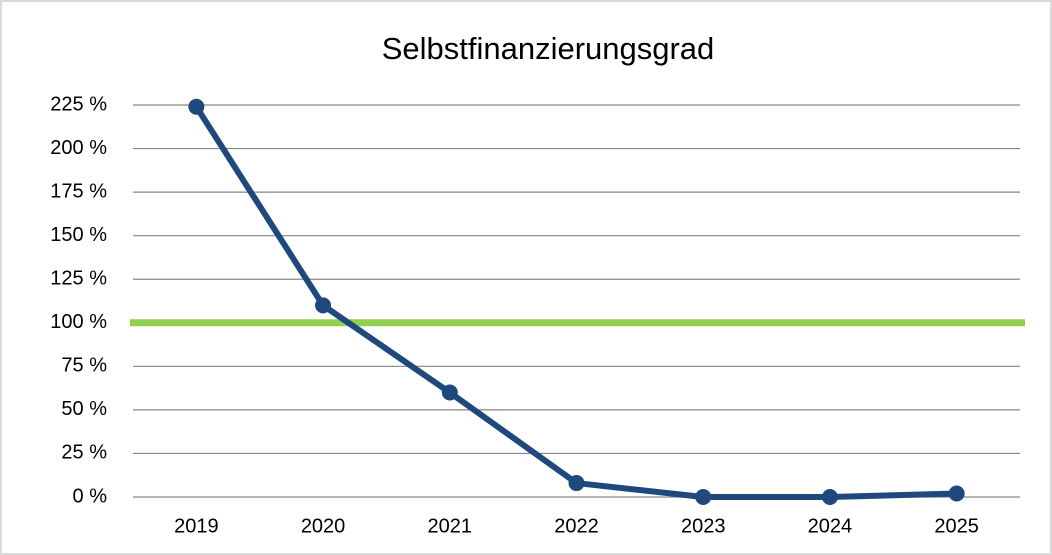 The image size is (1052, 555). Describe the element at coordinates (548, 48) in the screenshot. I see `chart-title: Selbstfinanzierungsgrad` at that location.